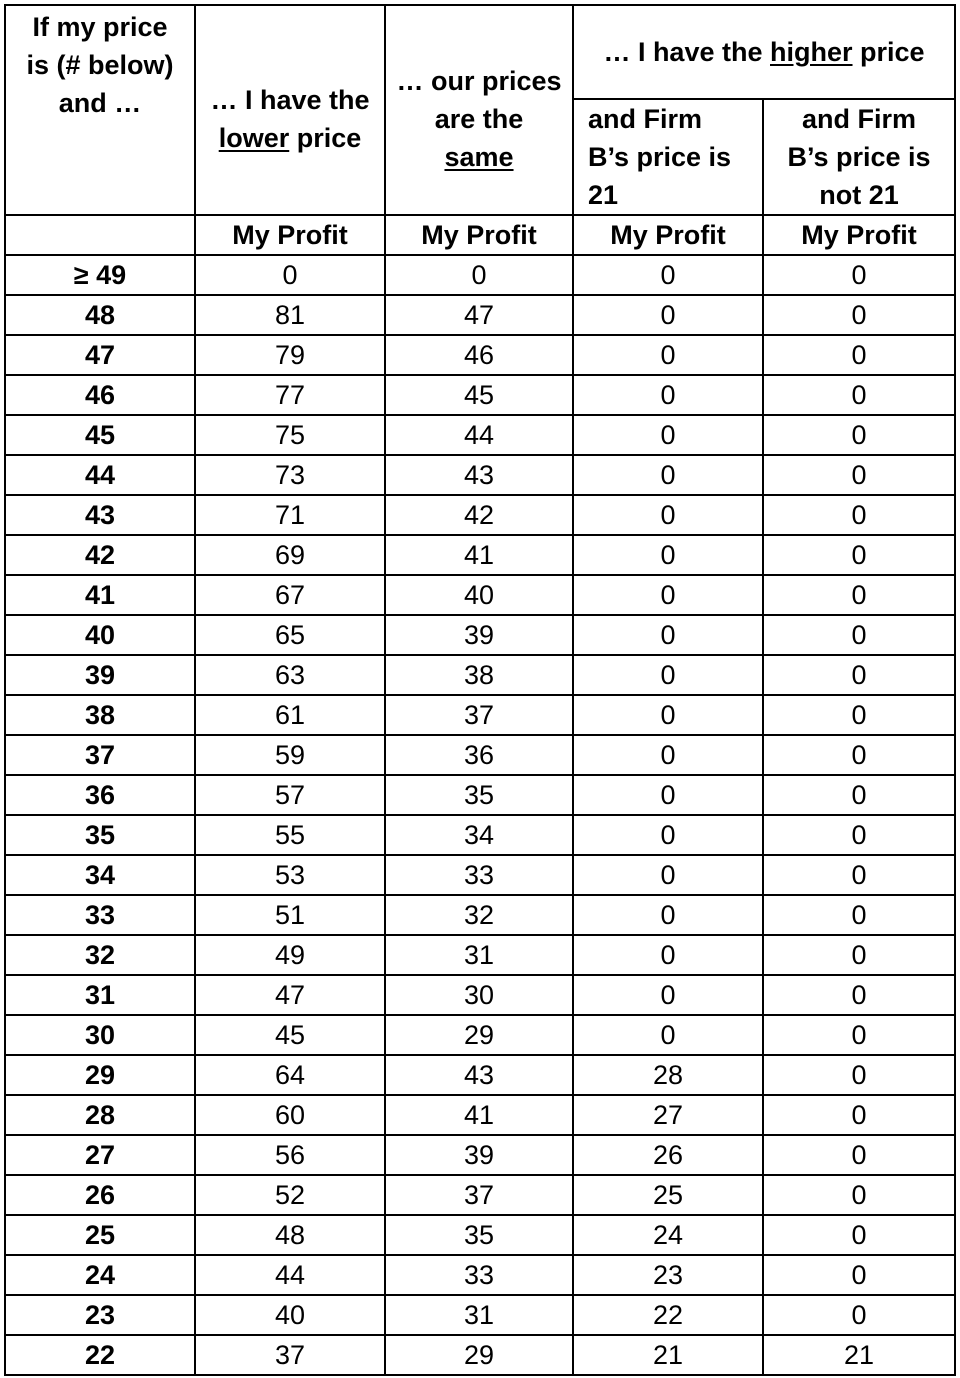  Describe the element at coordinates (290, 515) in the screenshot. I see `lower-price-profit-cell: 71` at that location.